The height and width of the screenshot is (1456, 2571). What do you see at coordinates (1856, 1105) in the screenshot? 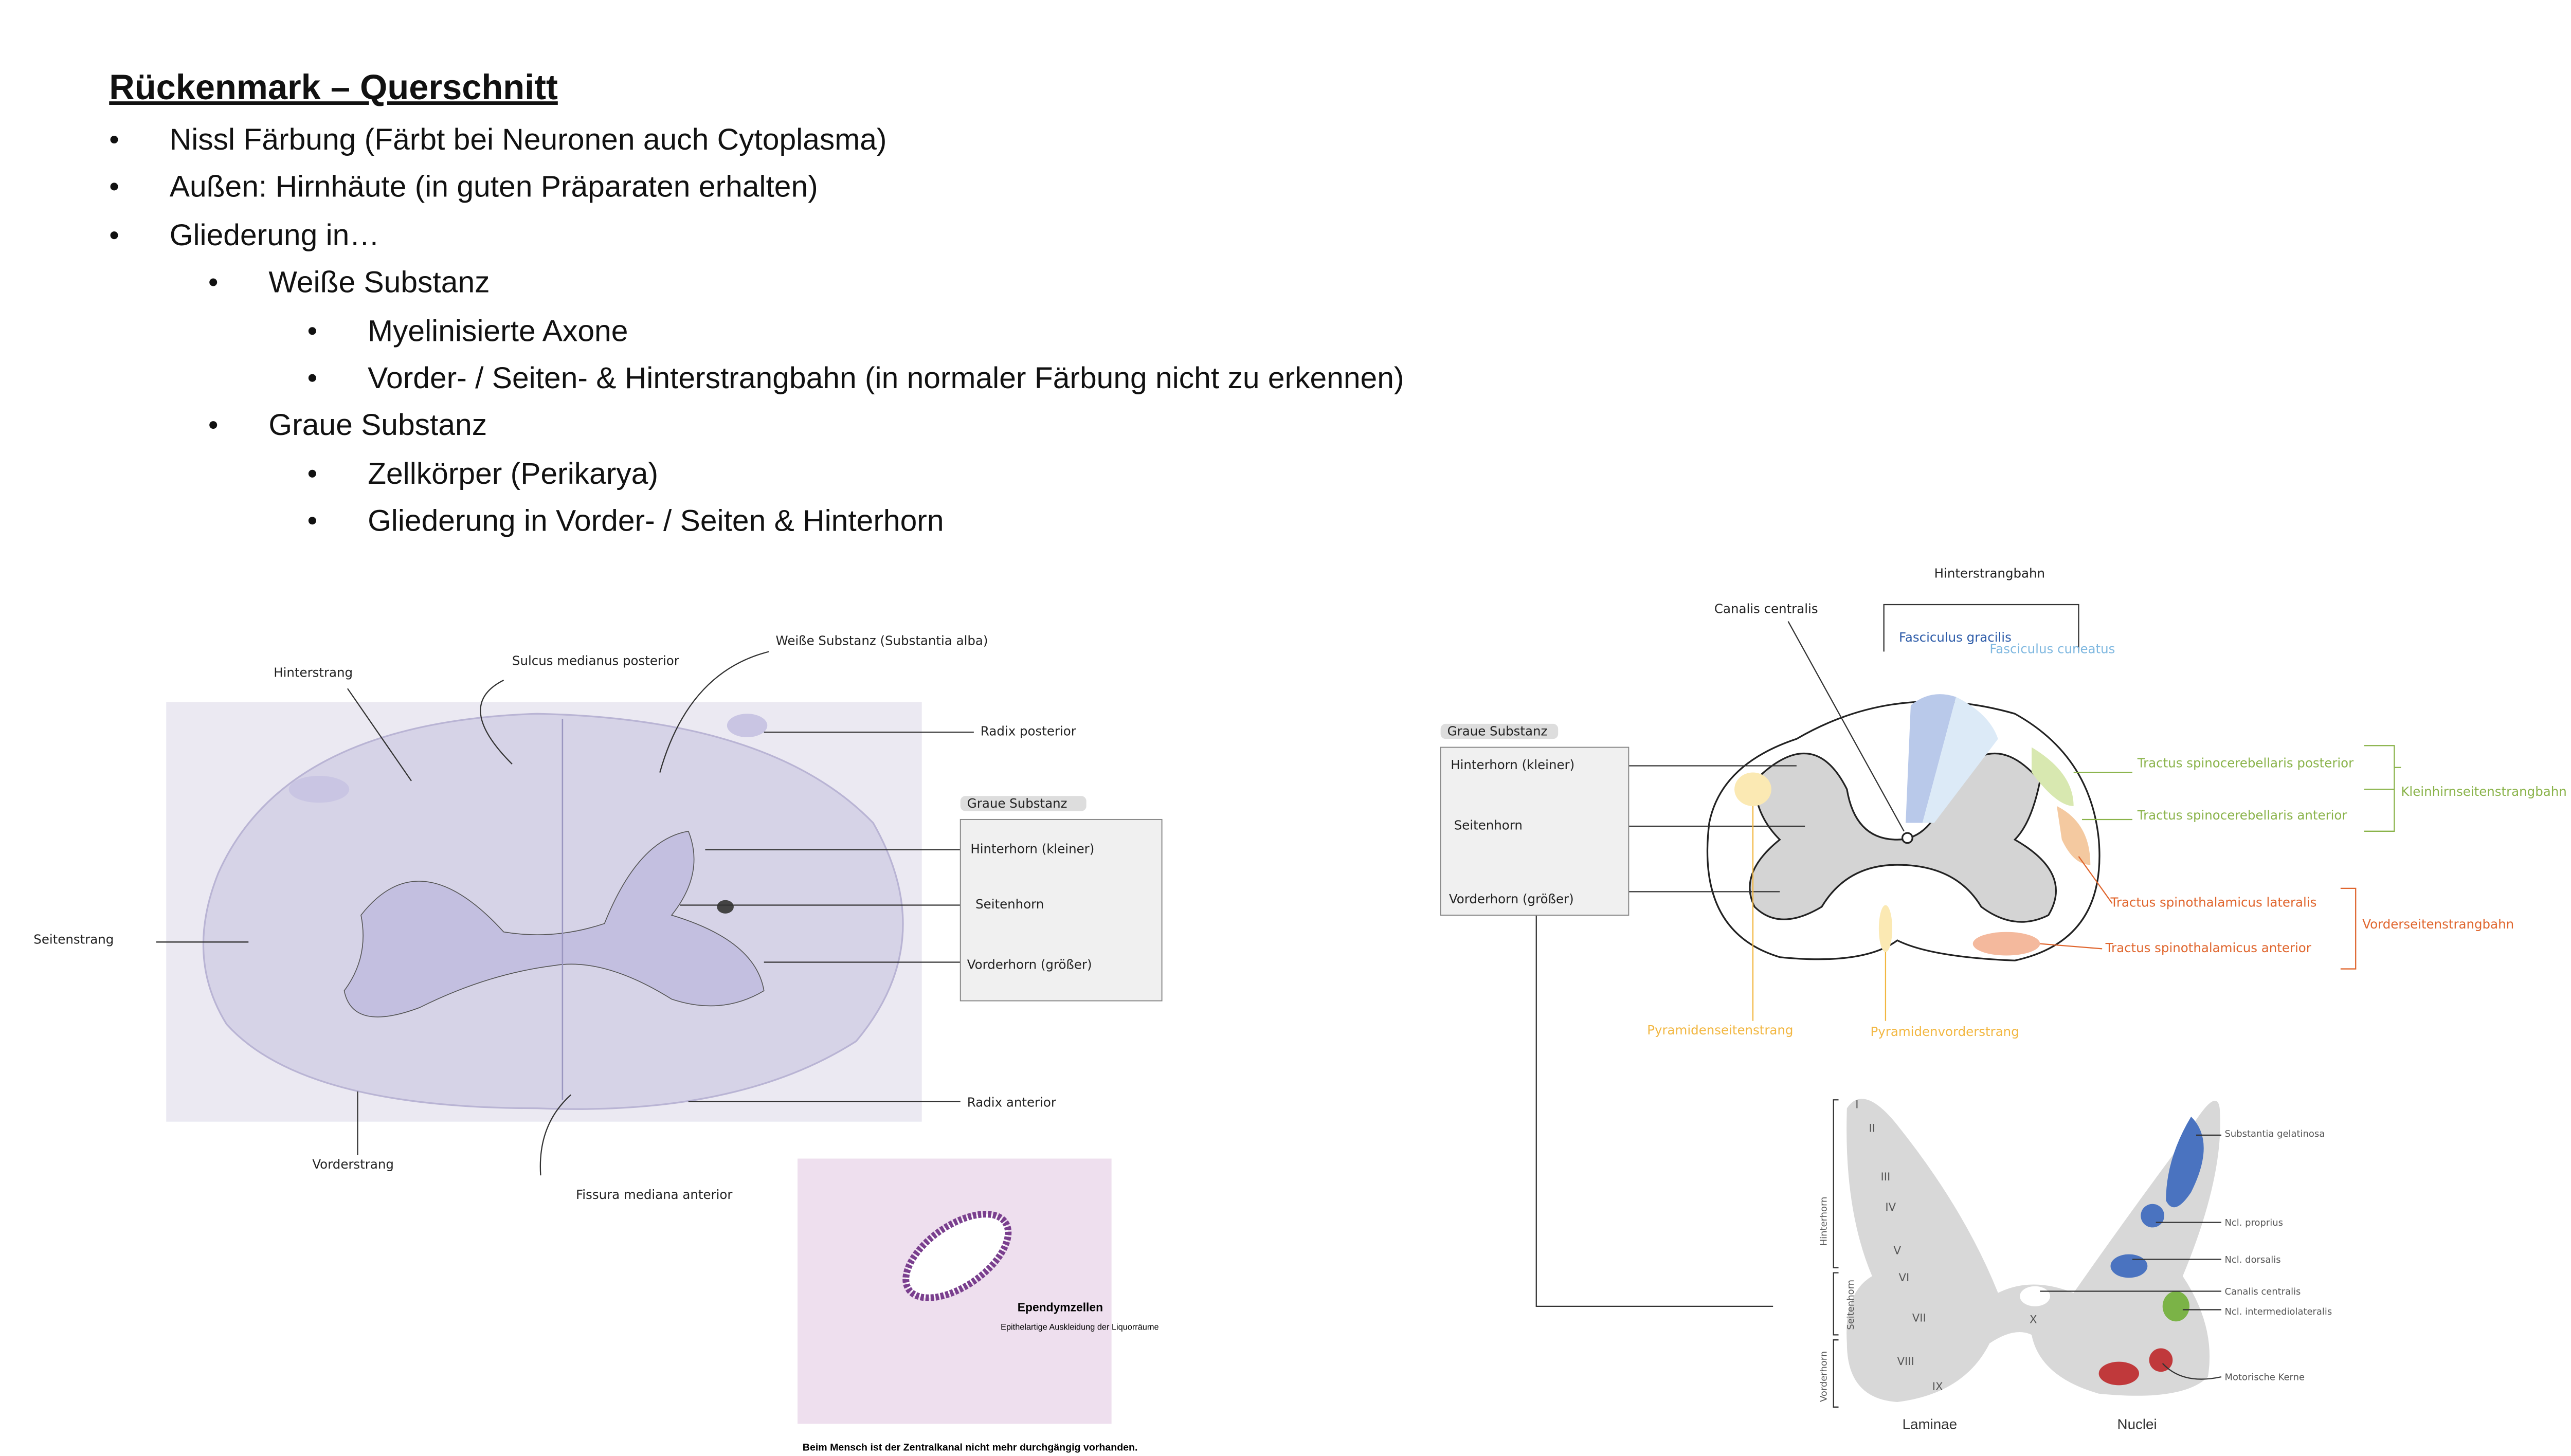
I see `lamina-numeral: I` at bounding box center [1856, 1105].